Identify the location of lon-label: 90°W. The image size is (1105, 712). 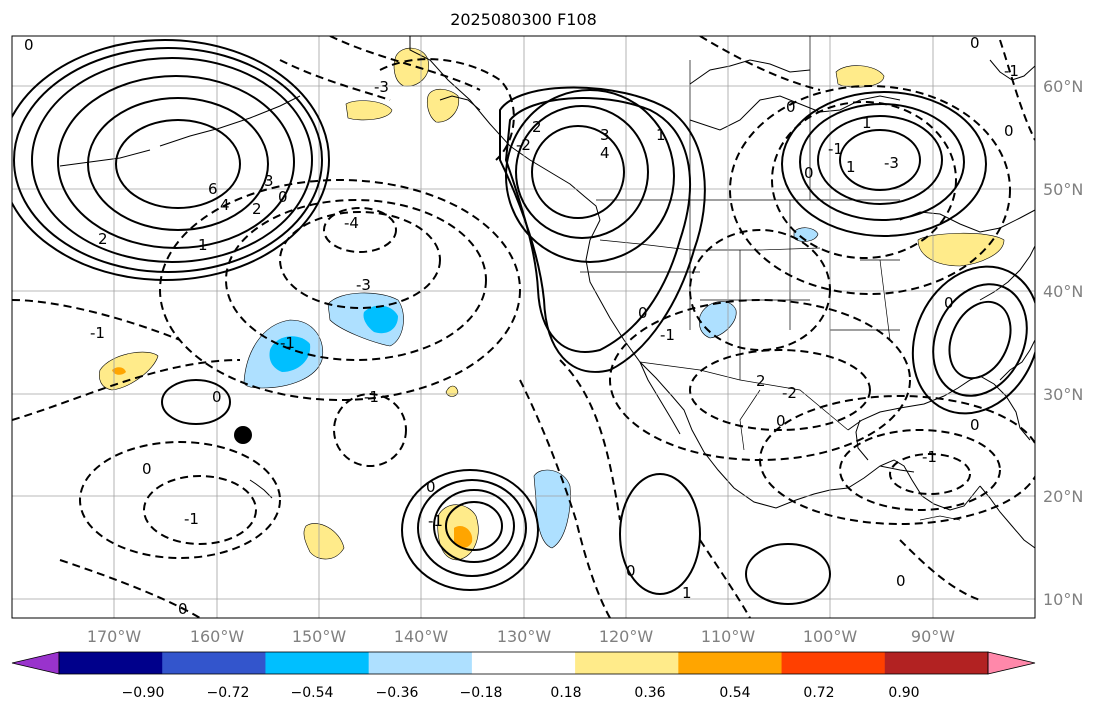
(933, 636).